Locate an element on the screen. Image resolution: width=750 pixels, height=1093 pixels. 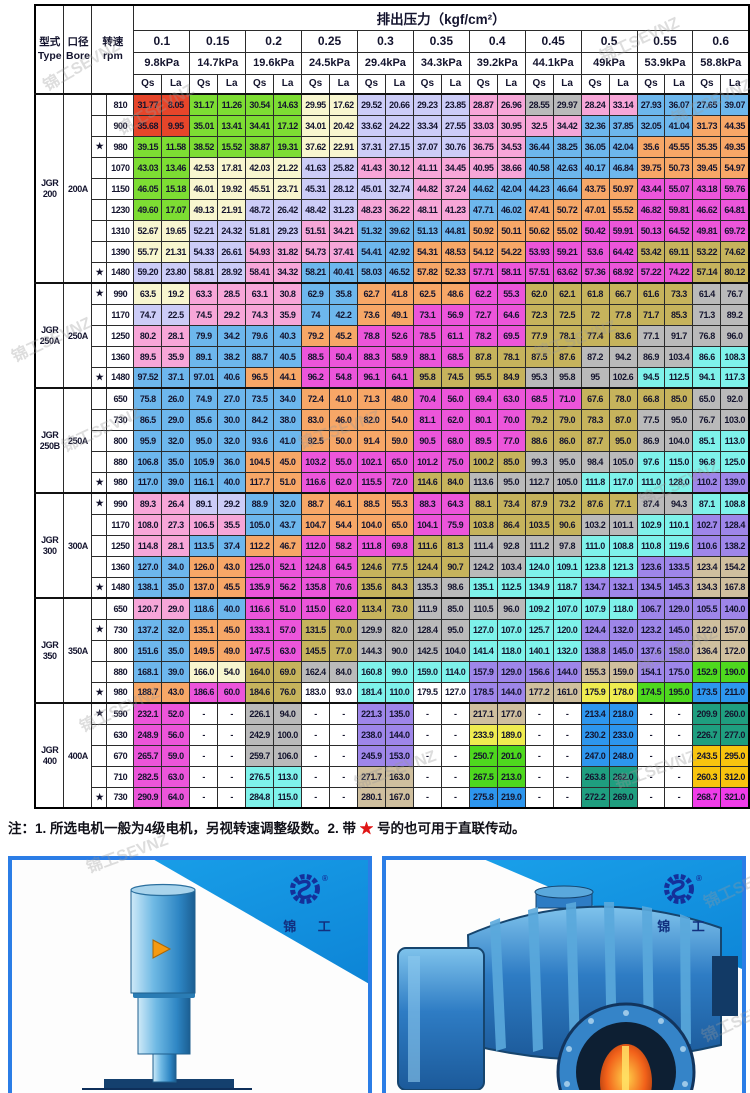
qs-cell: 135.8 is located at coordinates (316, 587).